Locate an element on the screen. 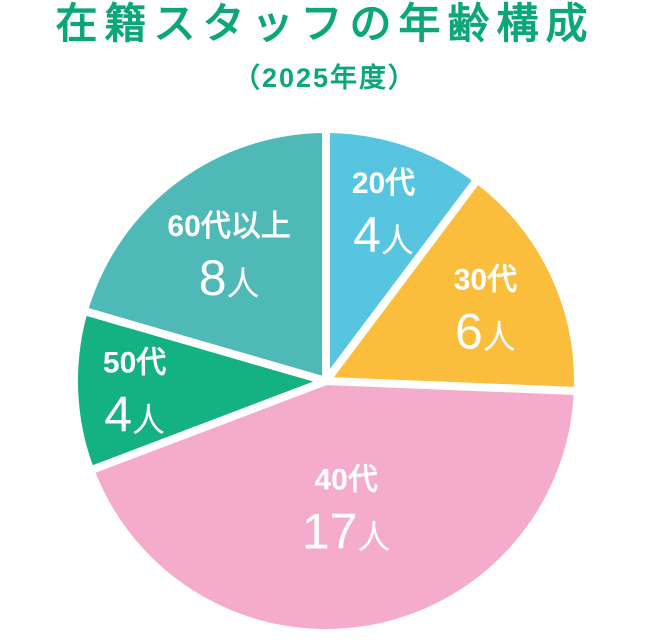 This screenshot has height=641, width=650. slice-label-20s: 20代 is located at coordinates (383, 183).